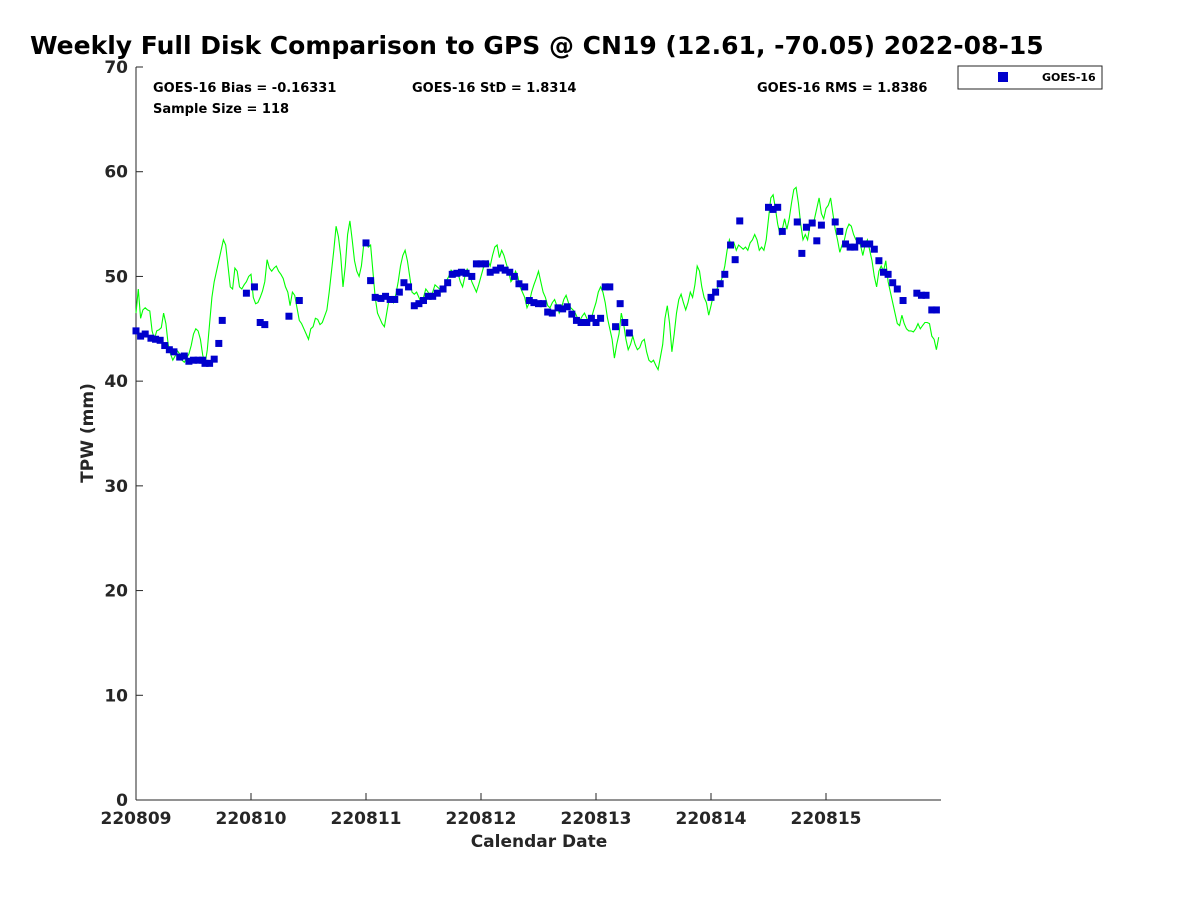 Image resolution: width=1200 pixels, height=900 pixels. I want to click on x-tick-label: 220810, so click(251, 819).